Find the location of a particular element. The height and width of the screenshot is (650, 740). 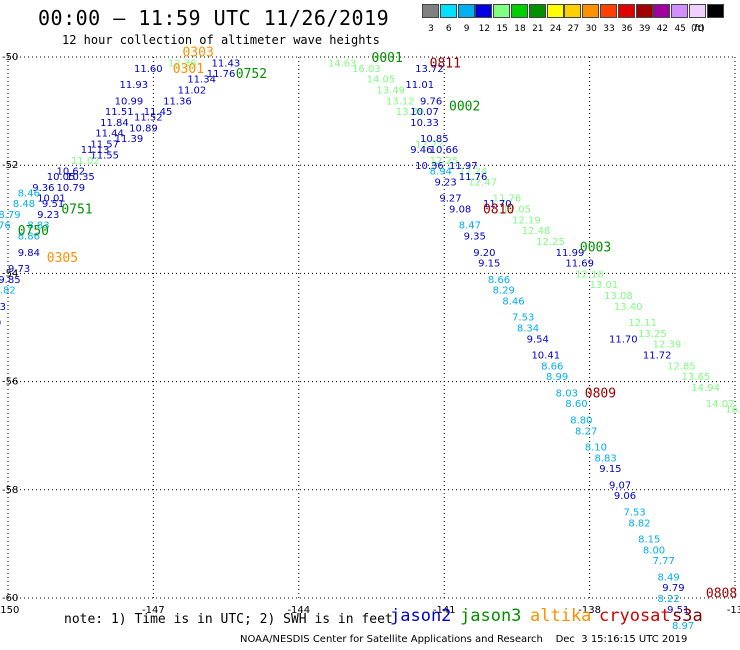

swh-value-jason2: 10.79 is located at coordinates (70, 188).